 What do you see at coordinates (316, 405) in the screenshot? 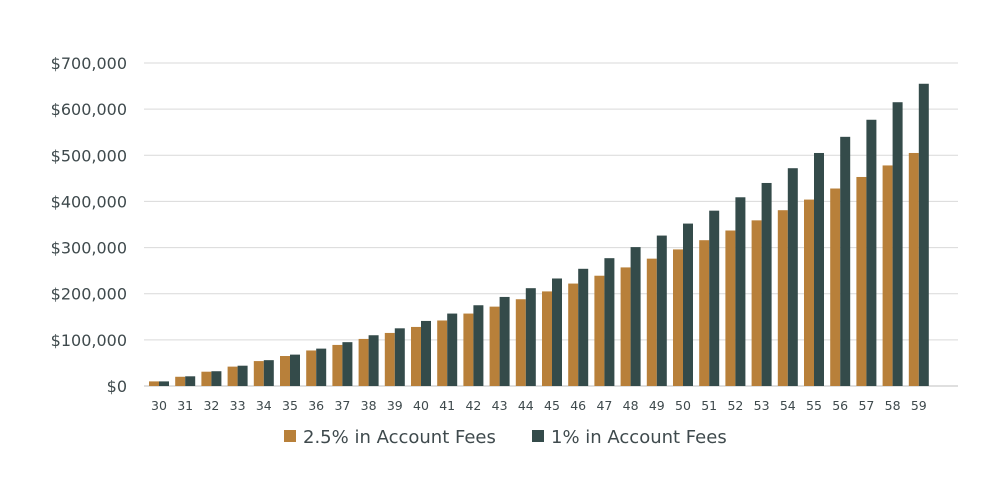
I see `x-tick-label-36: 36` at bounding box center [316, 405].